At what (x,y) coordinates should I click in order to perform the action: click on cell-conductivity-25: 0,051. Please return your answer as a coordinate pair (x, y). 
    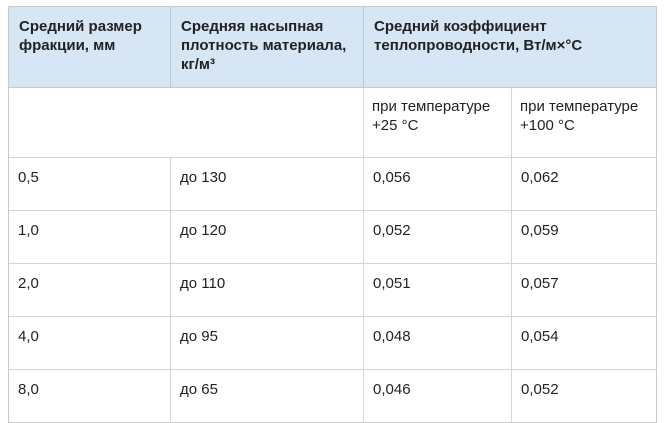
    Looking at the image, I should click on (437, 290).